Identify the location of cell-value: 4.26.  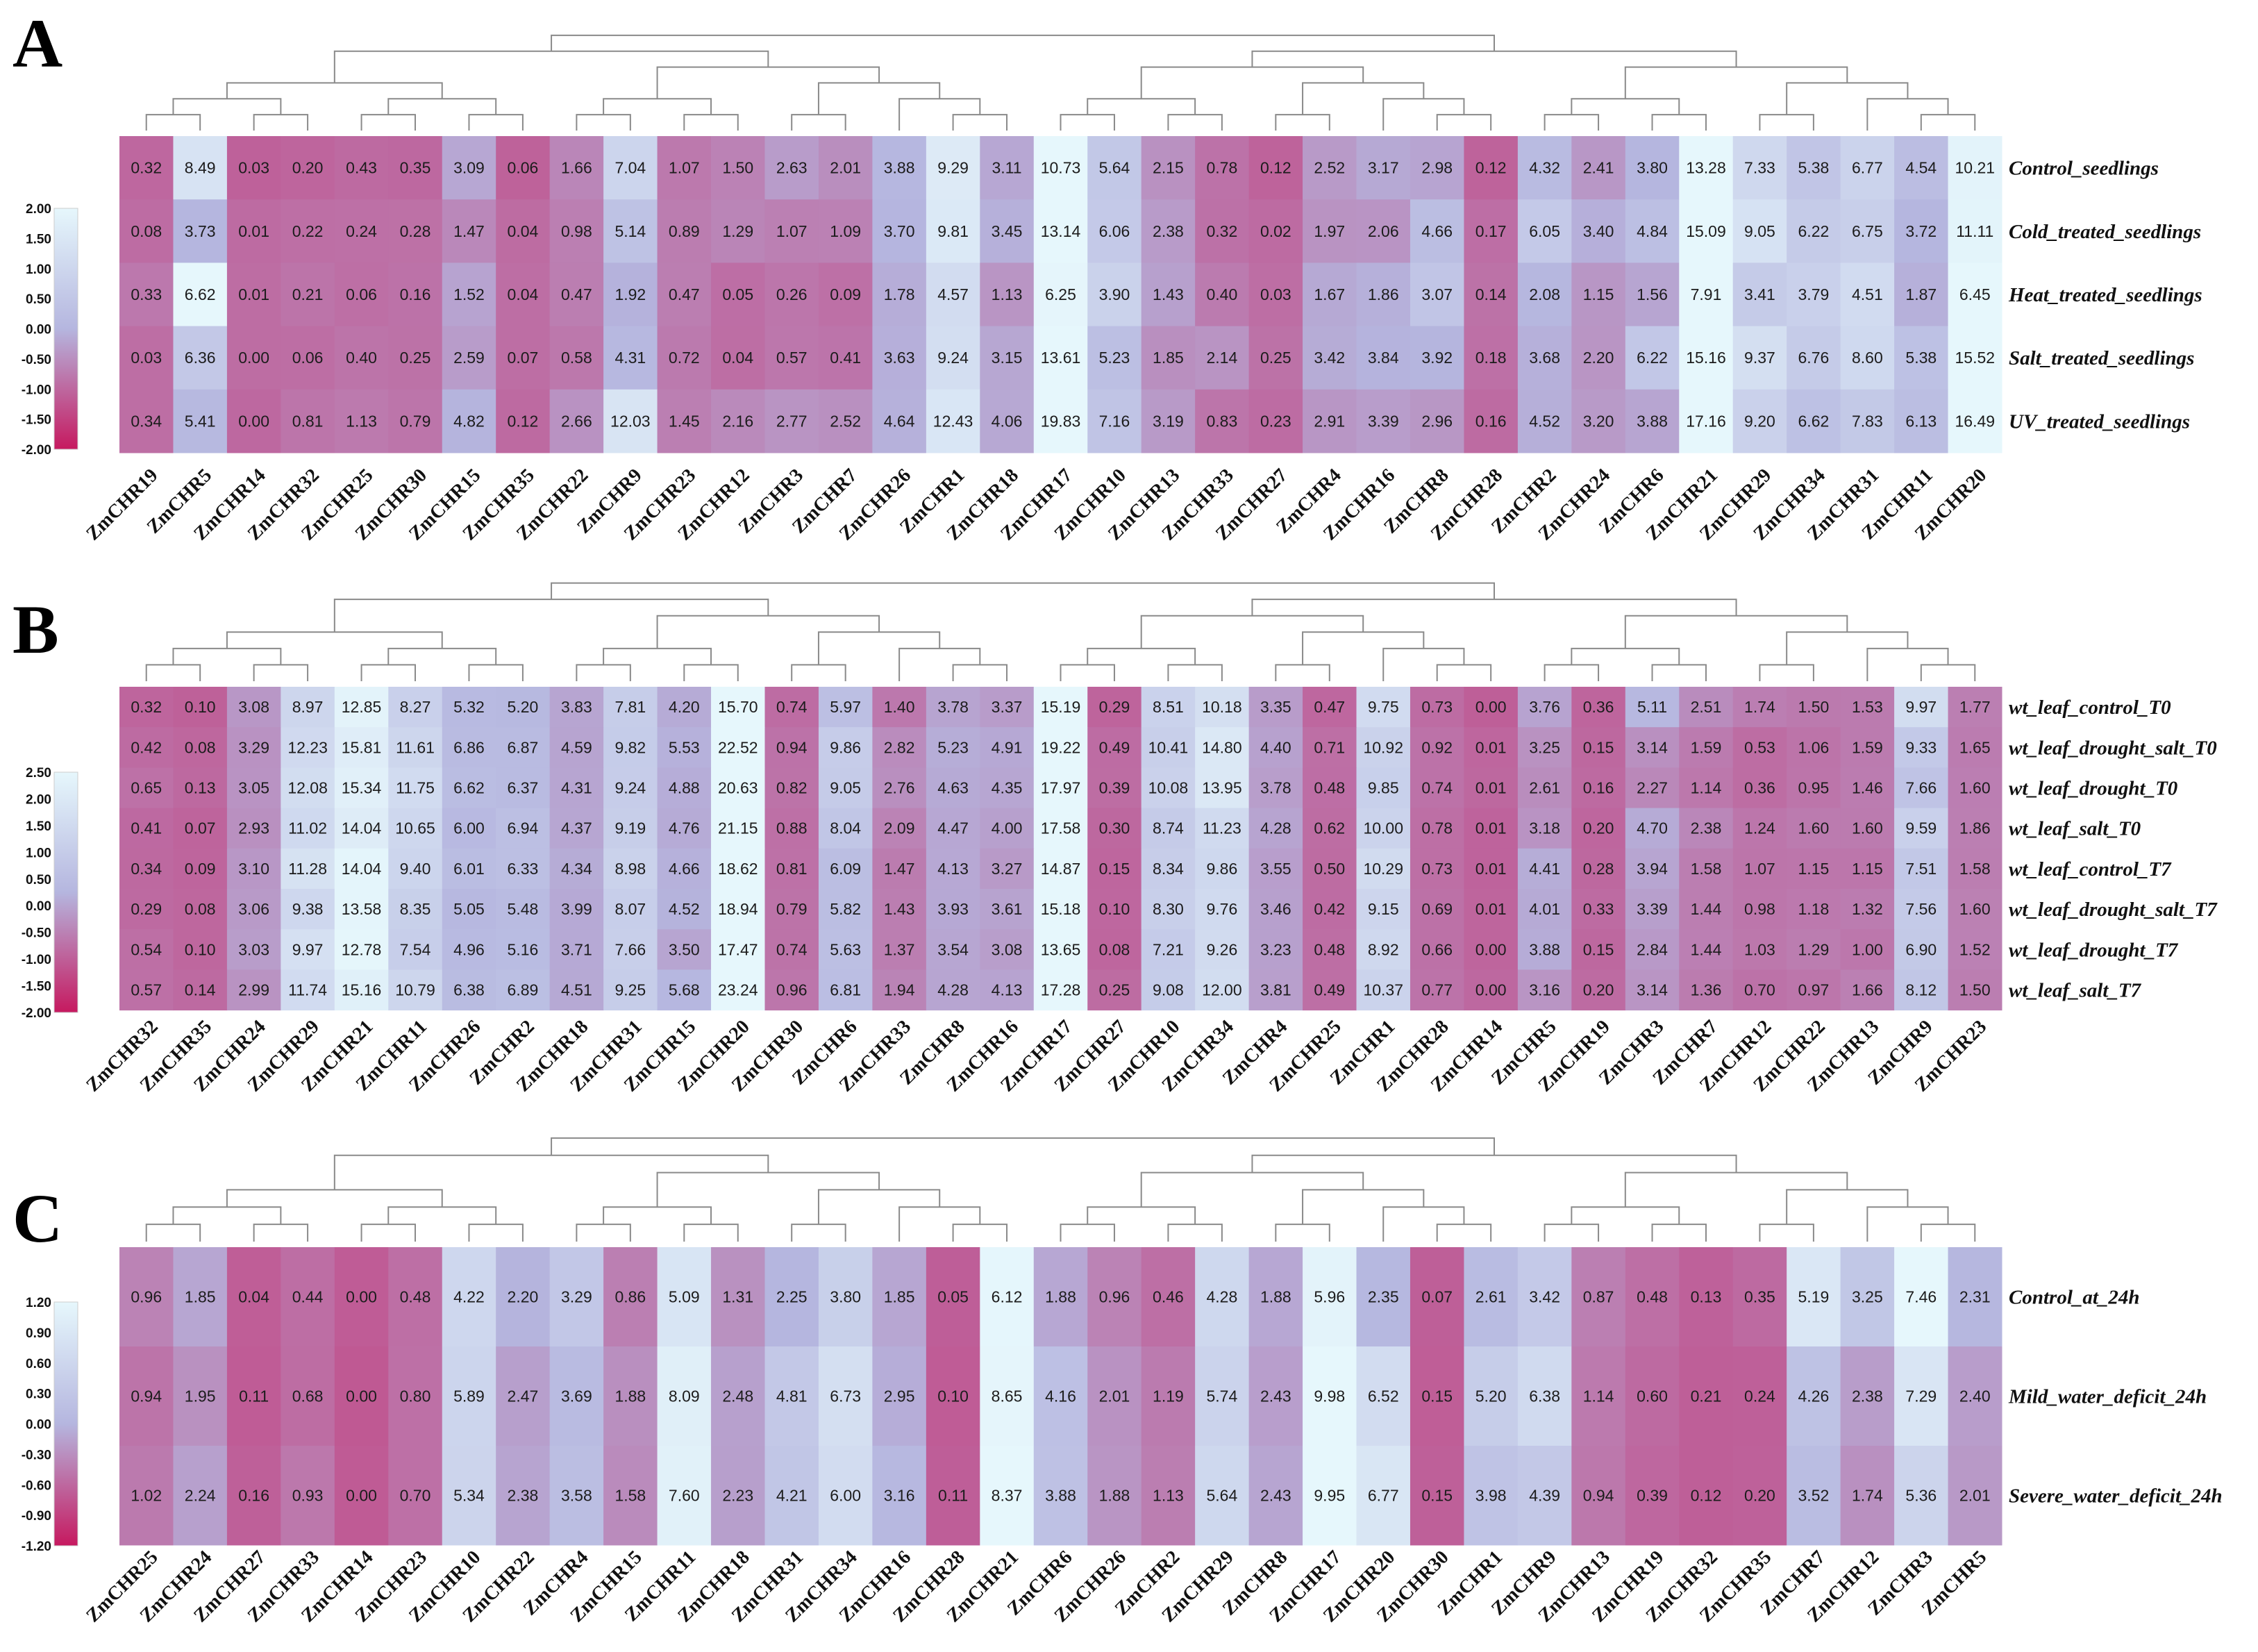
(1814, 1396).